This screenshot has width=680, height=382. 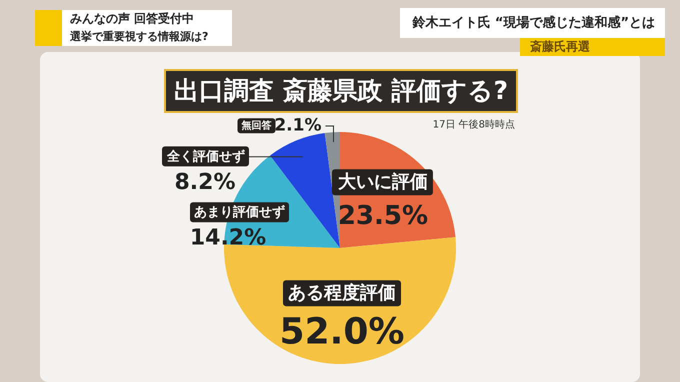 I want to click on slice-label: ある程度評価, so click(x=342, y=293).